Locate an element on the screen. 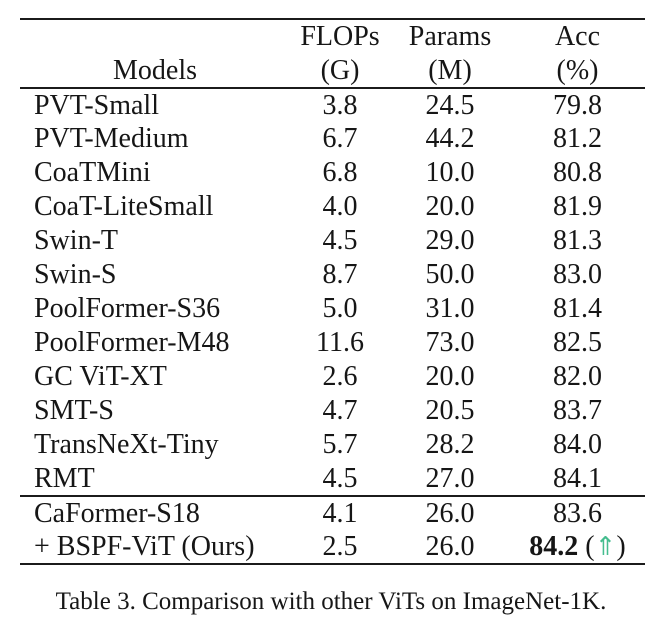  cell-model: CoaTMini is located at coordinates (92, 172).